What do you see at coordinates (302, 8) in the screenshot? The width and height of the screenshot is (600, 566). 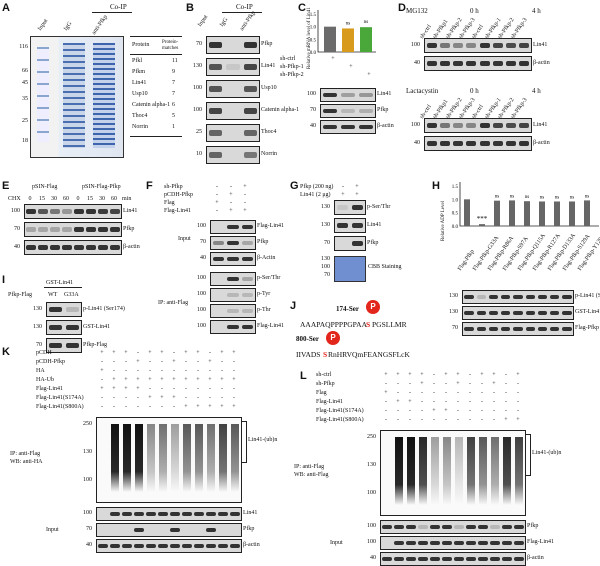 I see `panel-c-label: C` at bounding box center [302, 8].